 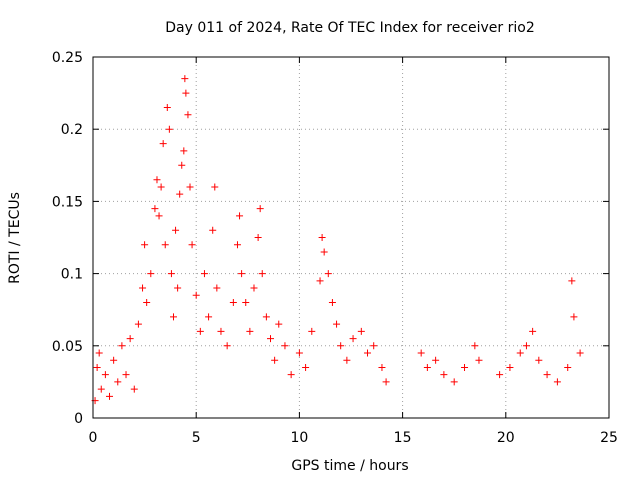 I want to click on x-axis-label: GPS time / hours, so click(x=349, y=466).